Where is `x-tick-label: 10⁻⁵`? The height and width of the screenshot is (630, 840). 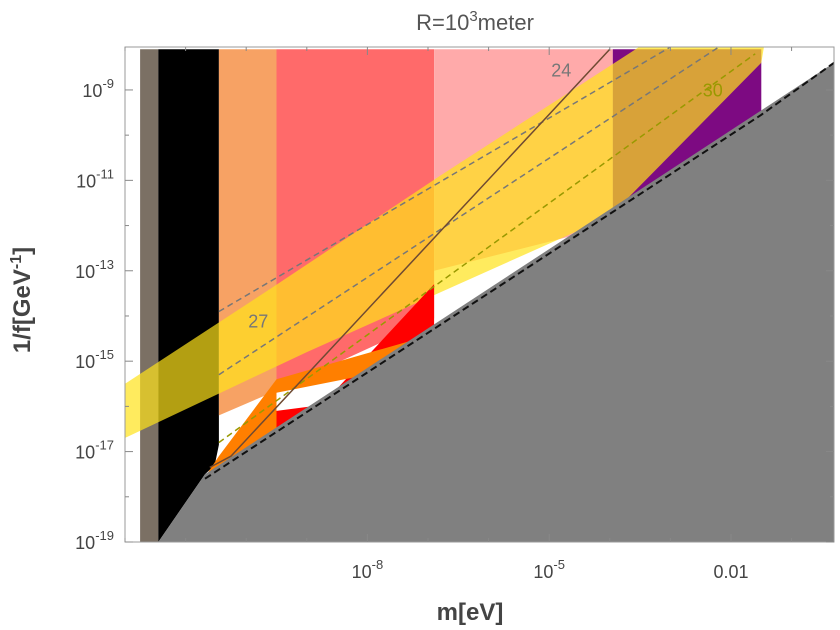 x-tick-label: 10⁻⁵ is located at coordinates (549, 569).